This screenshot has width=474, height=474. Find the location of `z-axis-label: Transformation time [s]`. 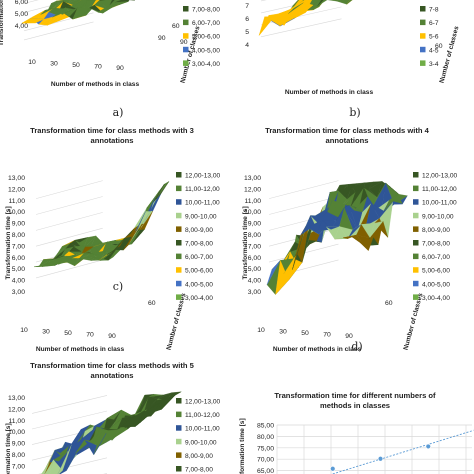

z-axis-label: Transformation time [s] is located at coordinates (8, 448).